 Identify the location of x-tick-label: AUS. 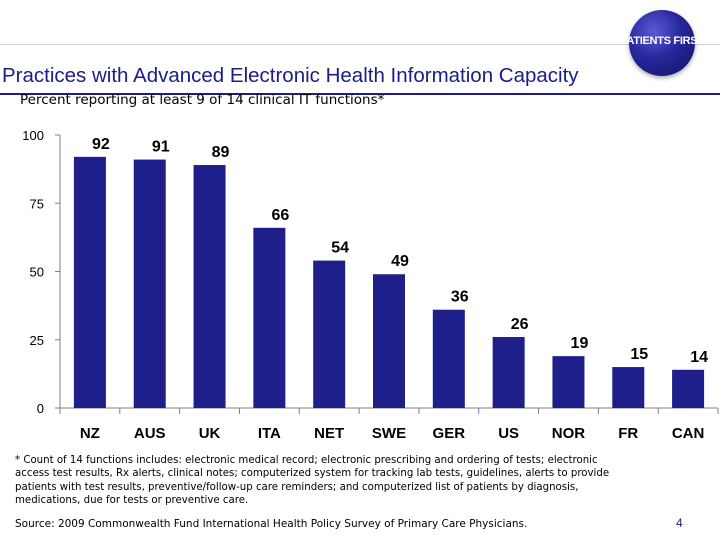
(150, 433).